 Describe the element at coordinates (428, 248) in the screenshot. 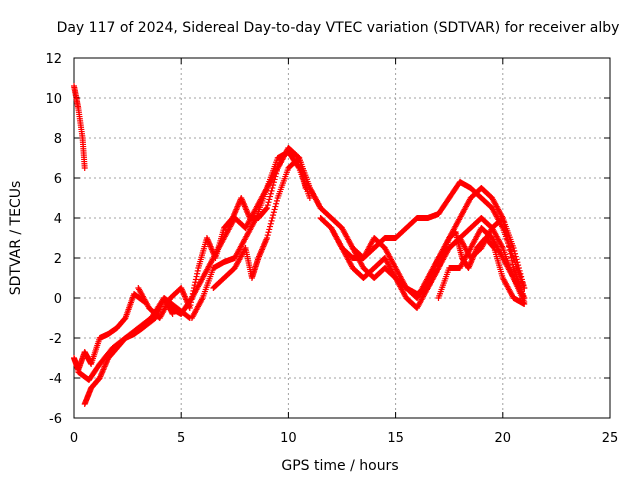

I see `series-sat-j` at that location.